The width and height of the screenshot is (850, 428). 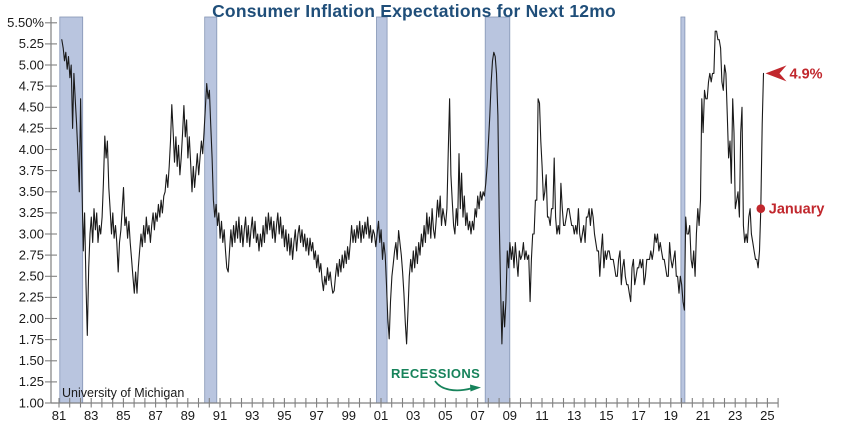 I want to click on x-tick-label: 89, so click(x=188, y=415).